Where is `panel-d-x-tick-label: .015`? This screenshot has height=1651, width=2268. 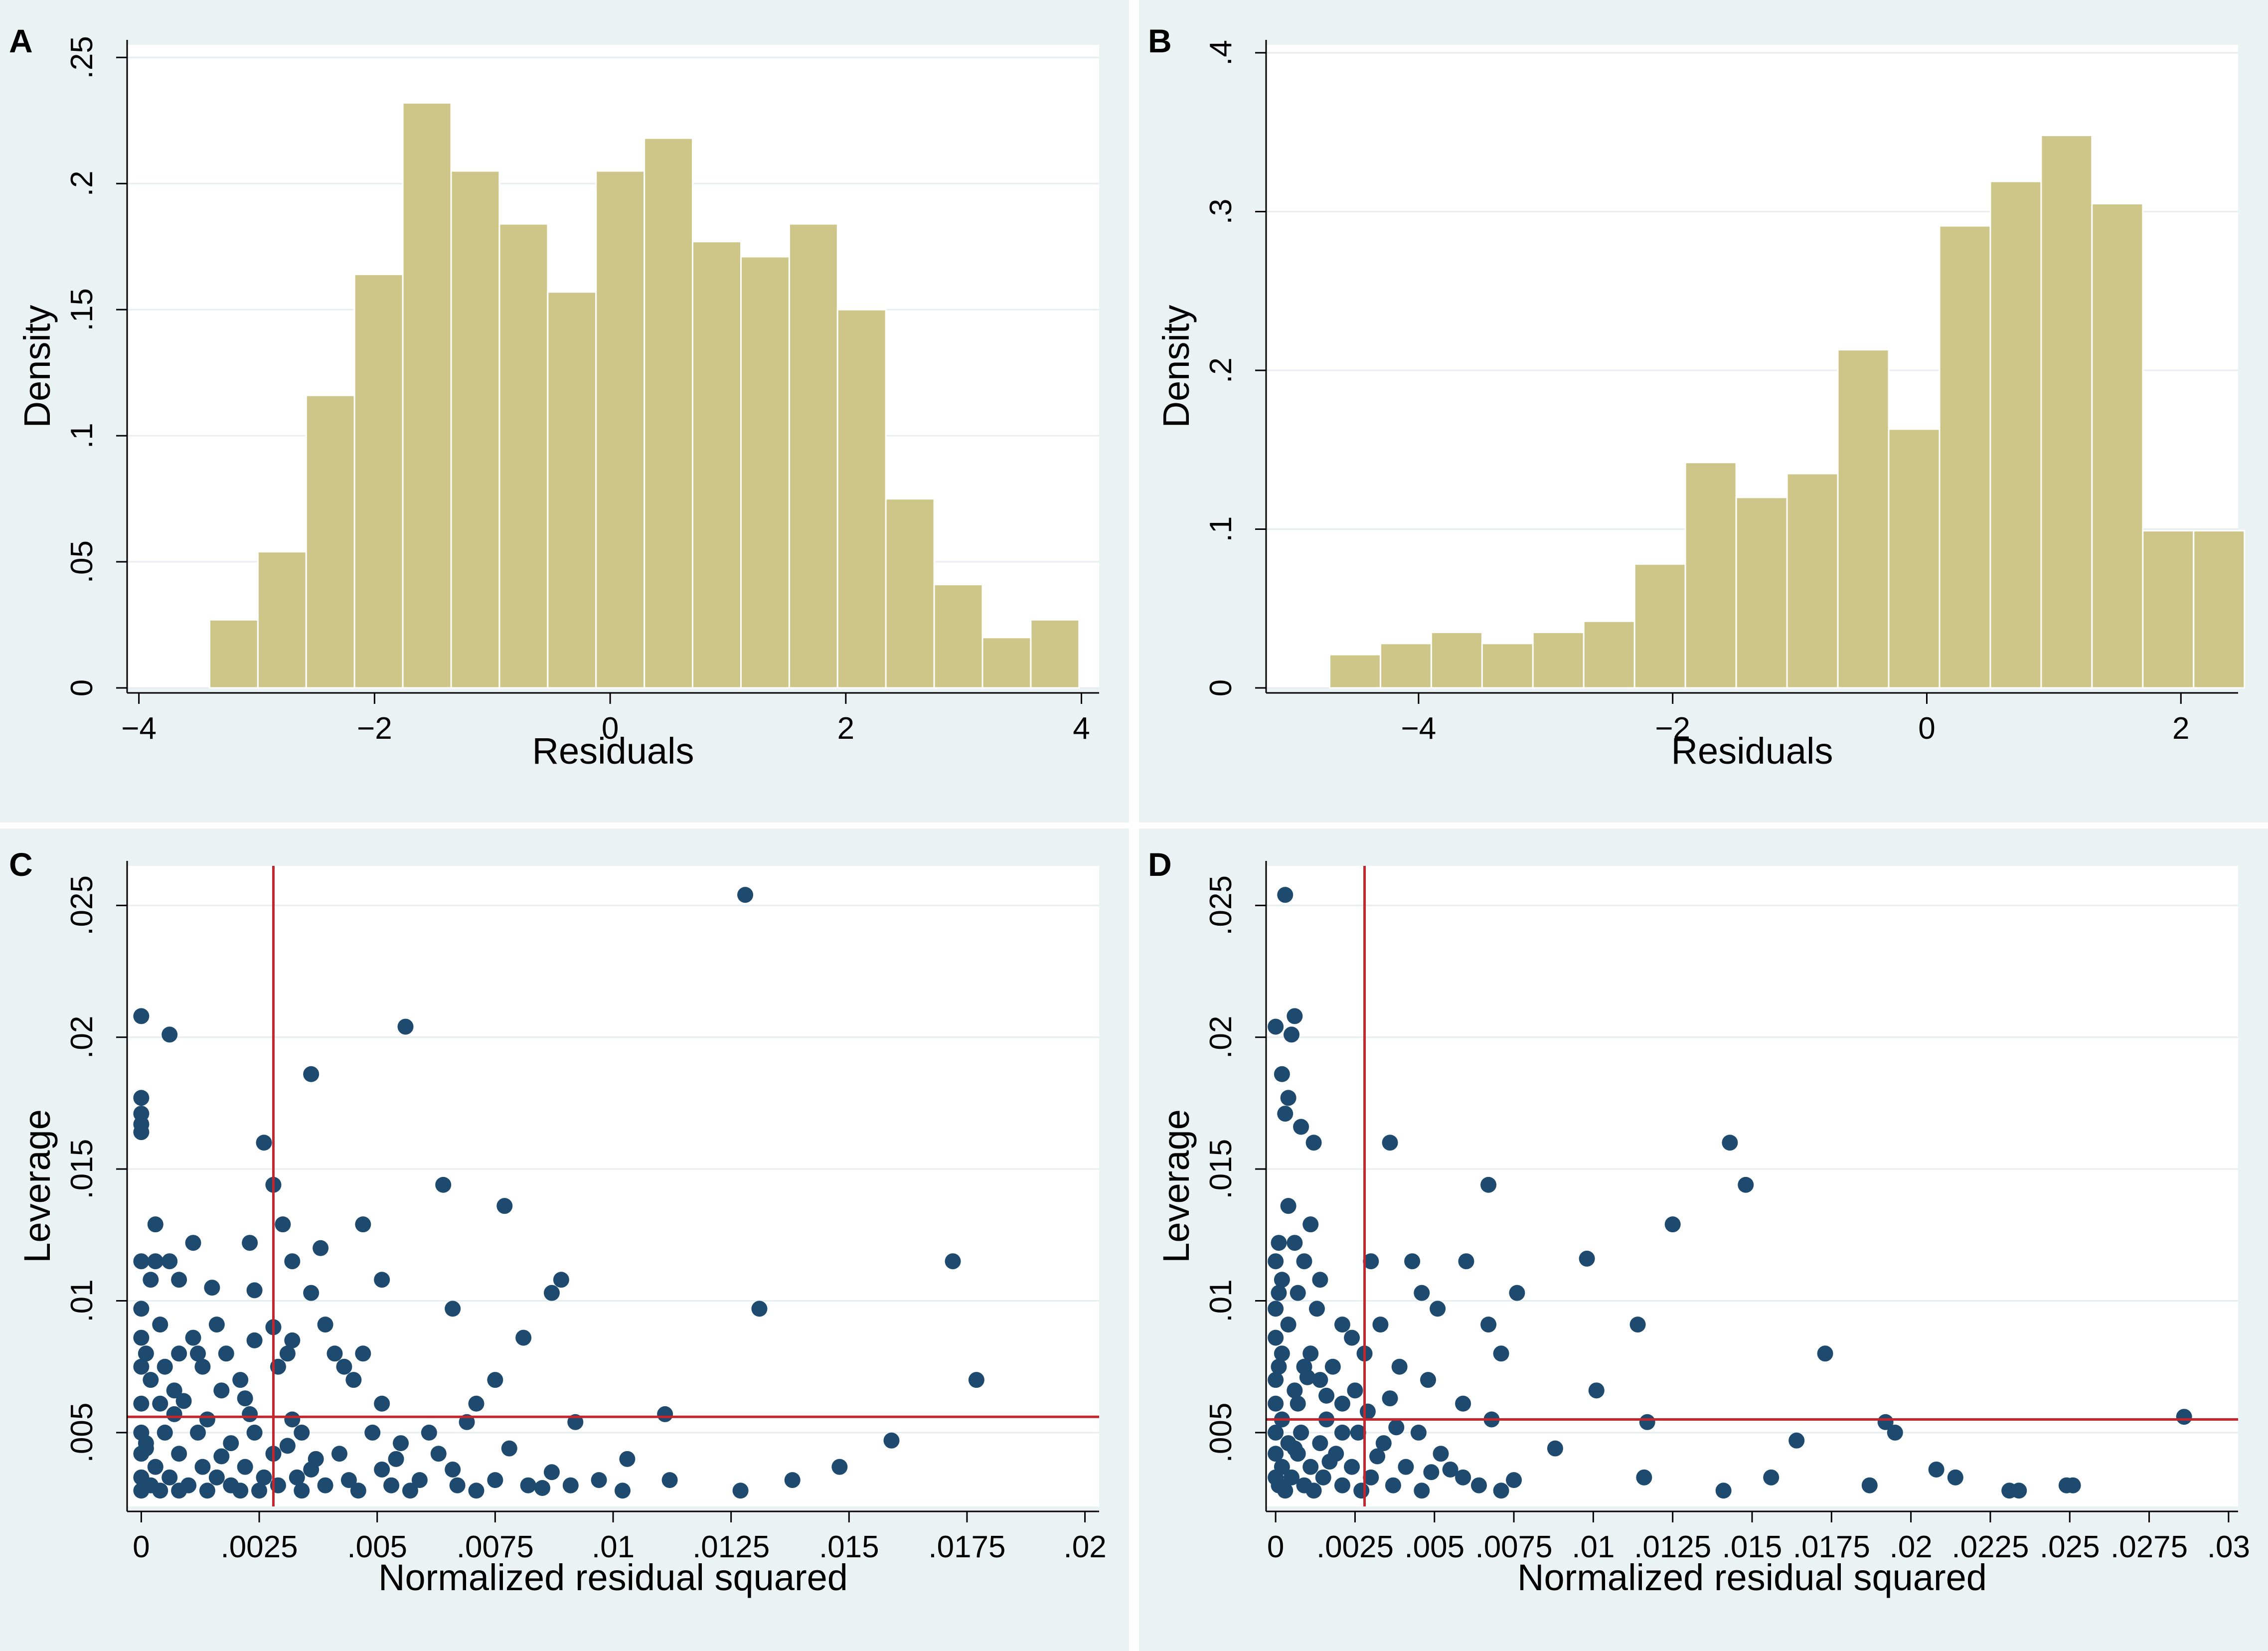 panel-d-x-tick-label: .015 is located at coordinates (1752, 1547).